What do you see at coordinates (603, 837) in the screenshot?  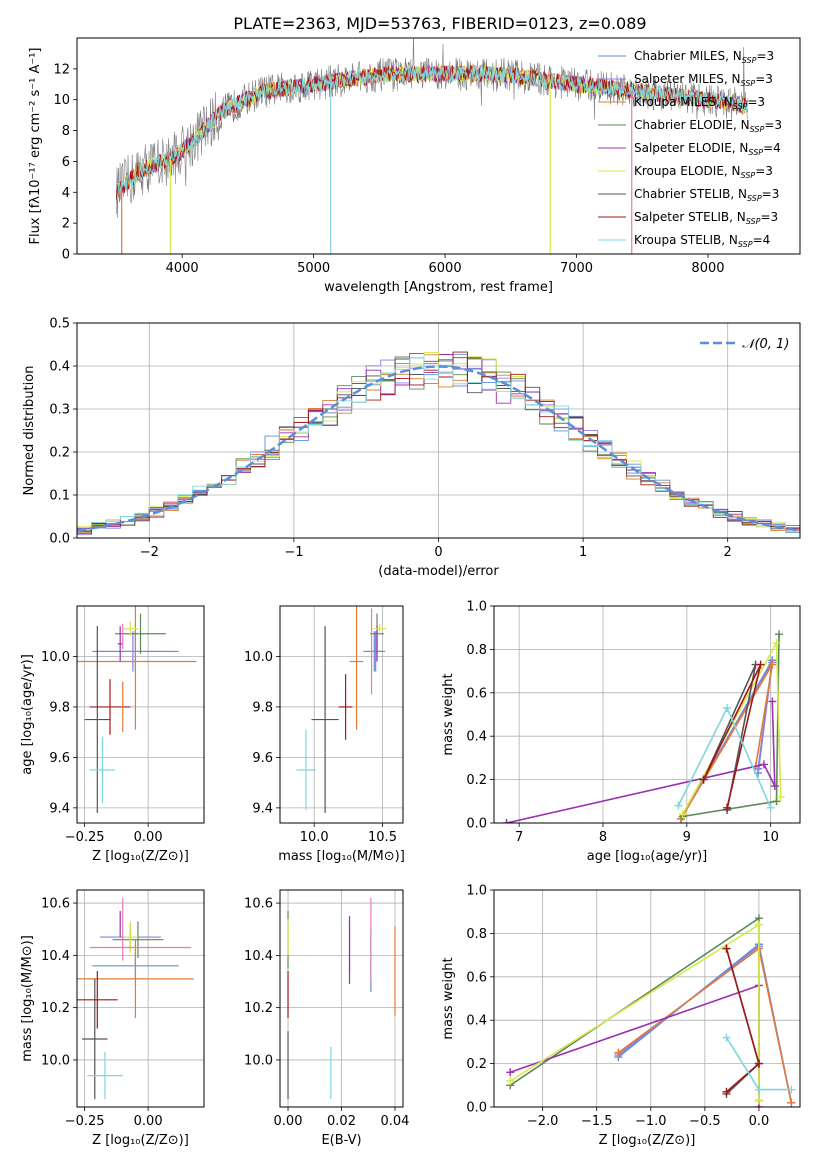 I see `x-tick-label: 8` at bounding box center [603, 837].